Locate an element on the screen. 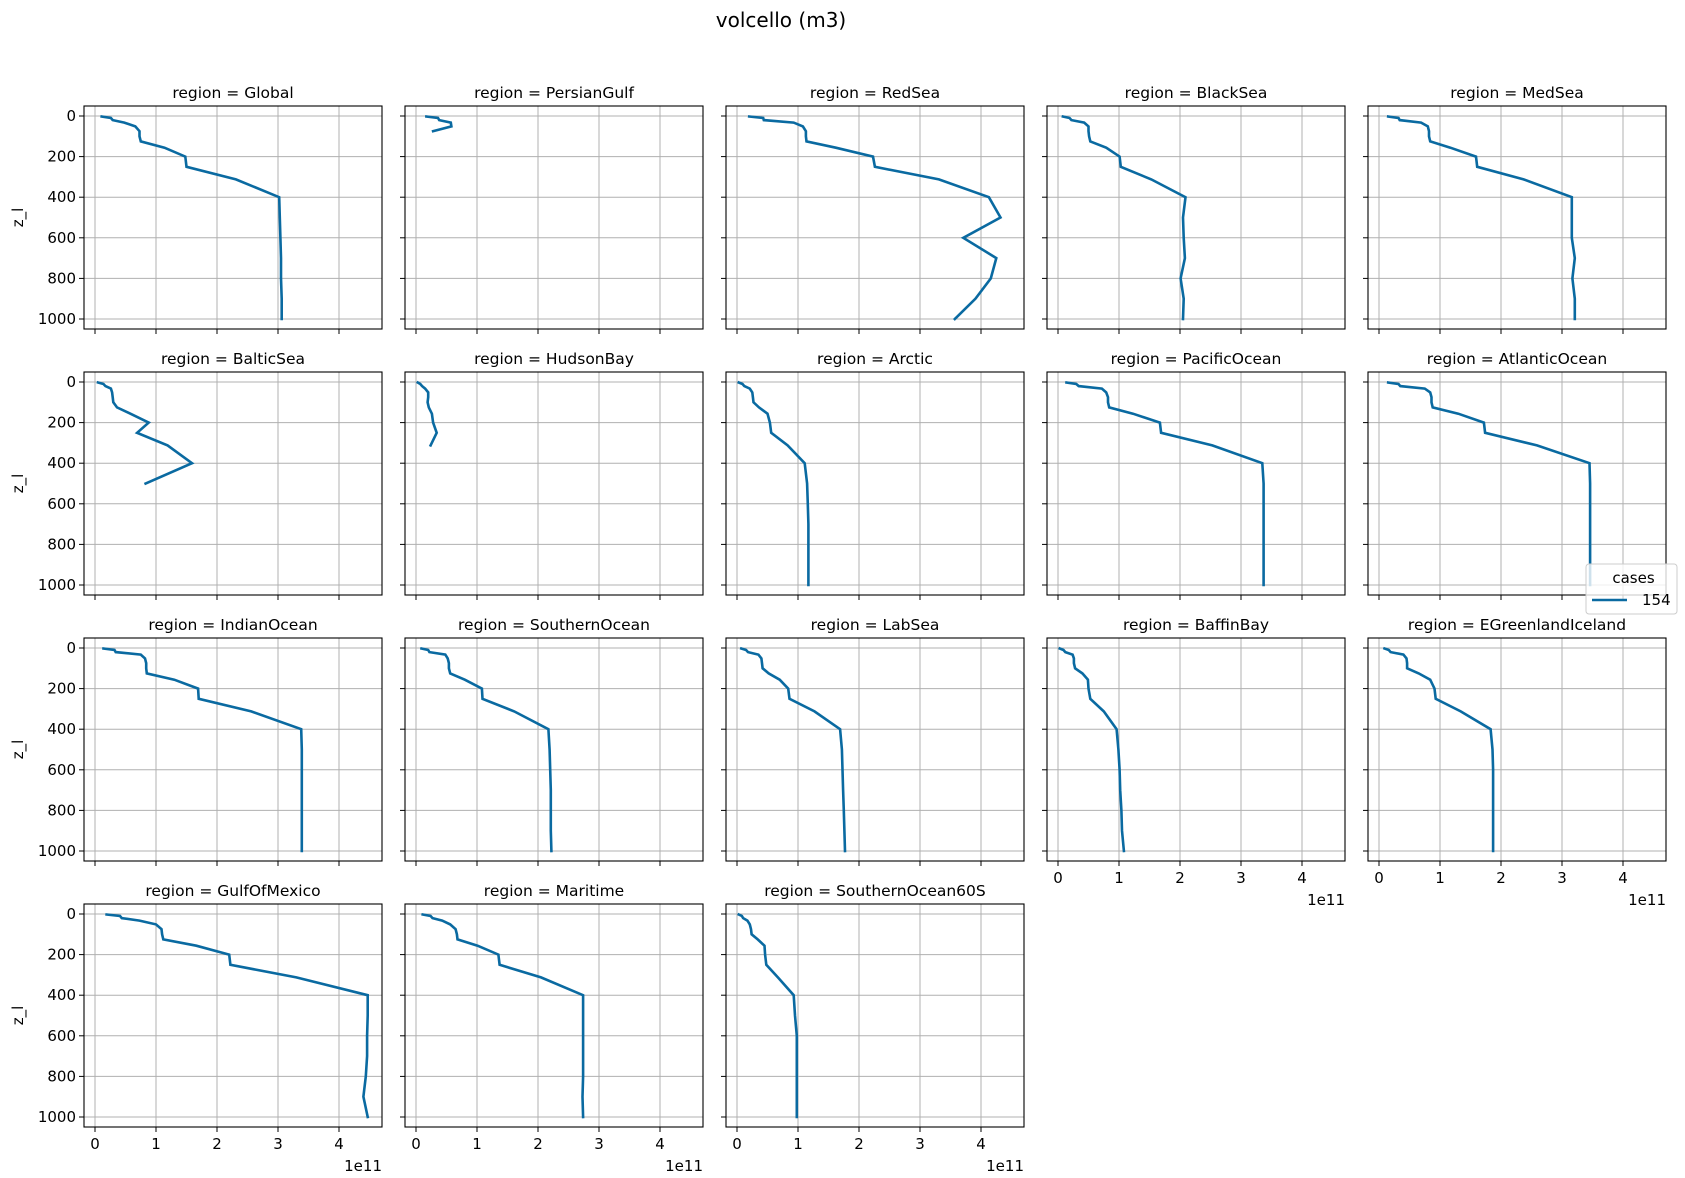 This screenshot has height=1178, width=1685. x-tick-label: 4 is located at coordinates (981, 1144).